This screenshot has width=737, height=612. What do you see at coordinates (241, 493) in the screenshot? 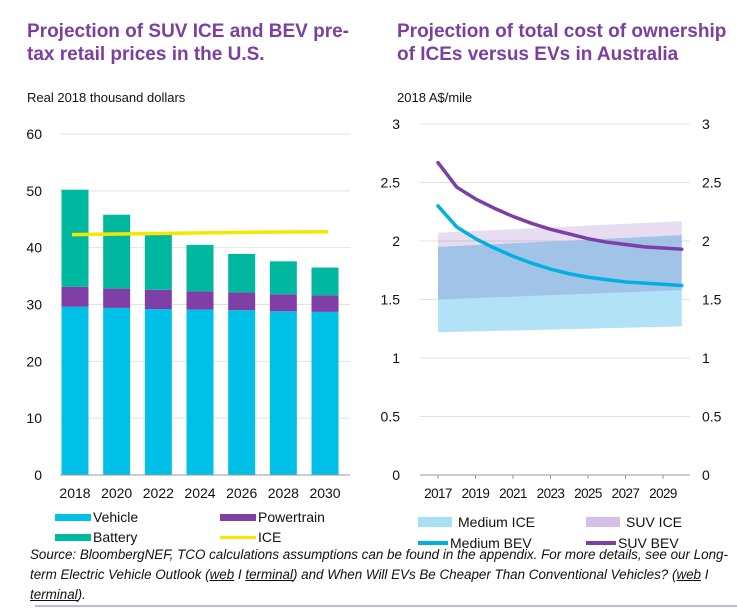
I see `left-x-tick-label: 2026` at bounding box center [241, 493].